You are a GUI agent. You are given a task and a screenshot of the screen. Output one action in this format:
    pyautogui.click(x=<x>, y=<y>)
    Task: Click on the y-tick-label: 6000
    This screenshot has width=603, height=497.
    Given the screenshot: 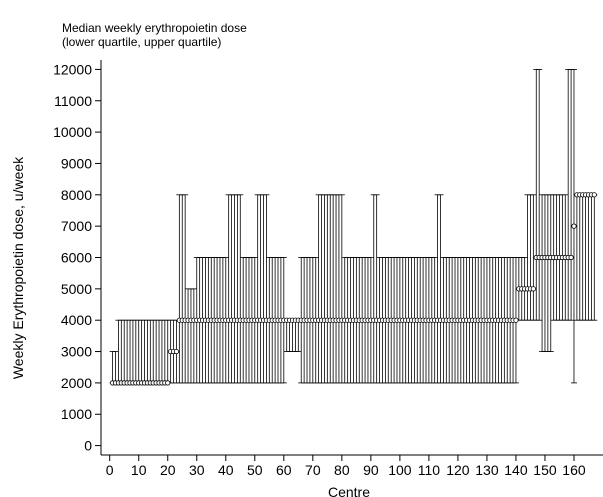 What is the action you would take?
    pyautogui.click(x=76, y=258)
    